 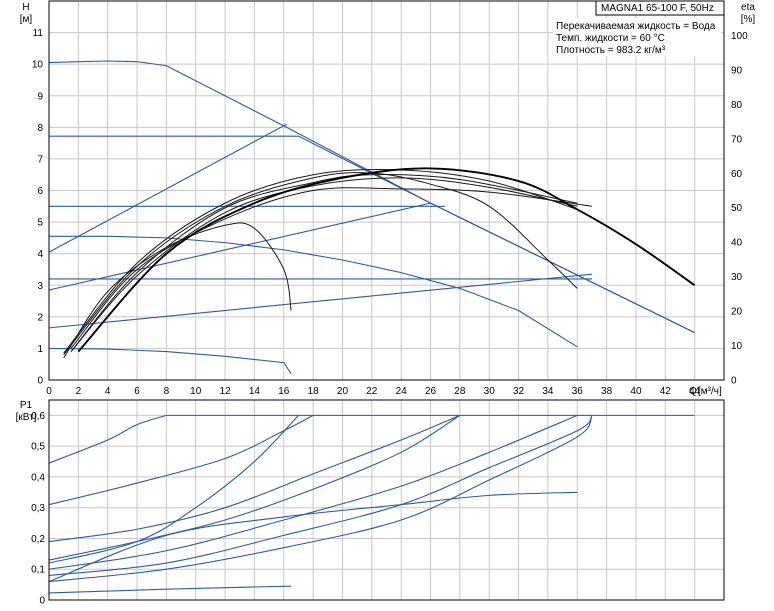 I want to click on x-tick-label: 4, so click(x=108, y=391).